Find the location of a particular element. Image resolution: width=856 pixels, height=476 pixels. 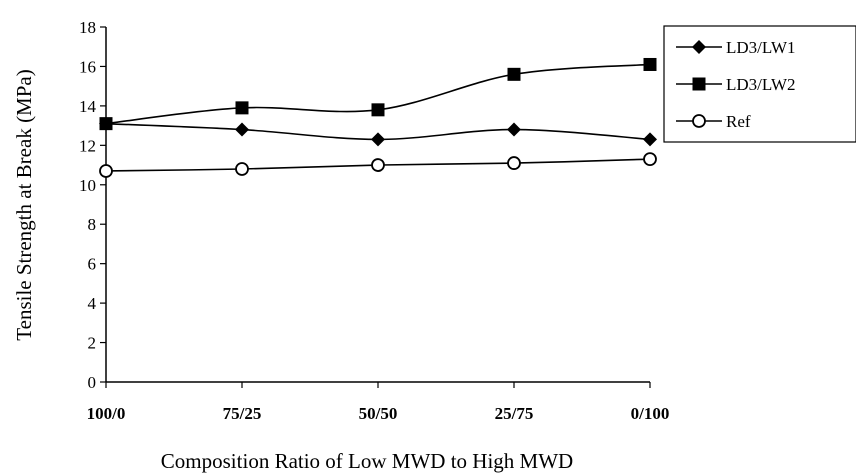

x-tick-label: 0/100 is located at coordinates (650, 413).